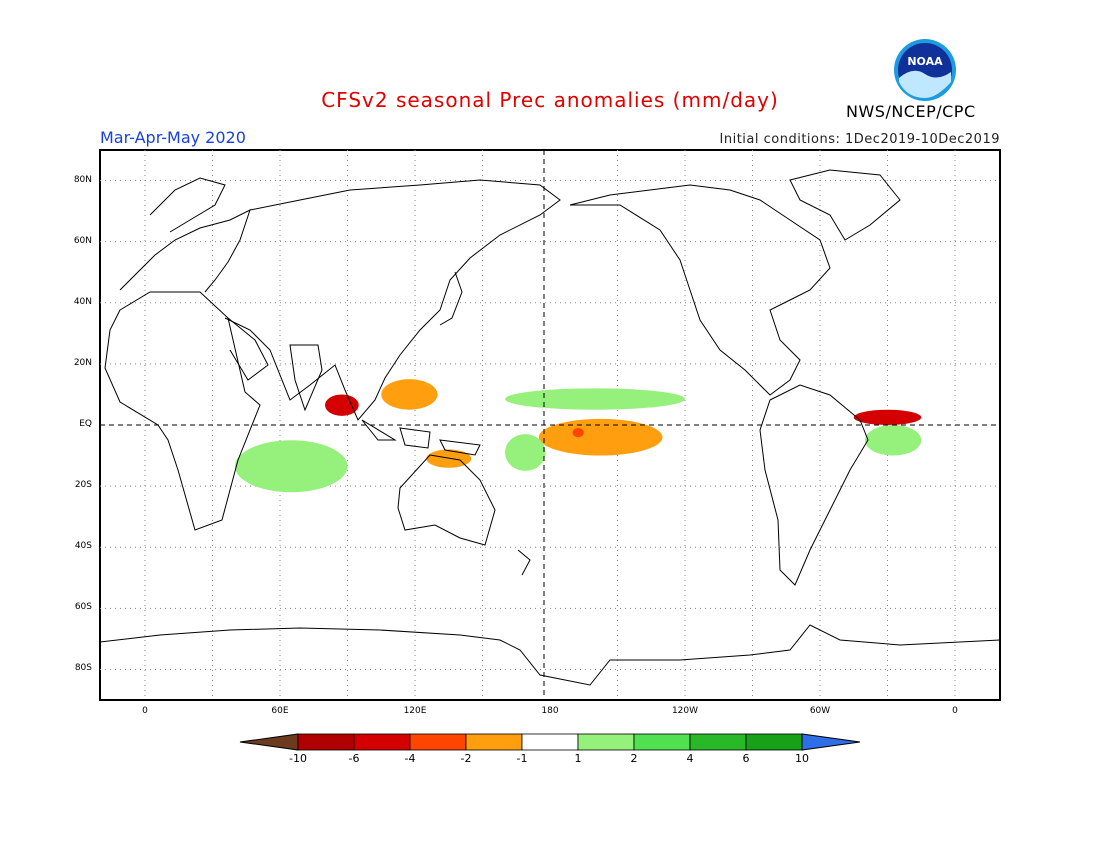  What do you see at coordinates (82, 179) in the screenshot?
I see `lat-label: 80N` at bounding box center [82, 179].